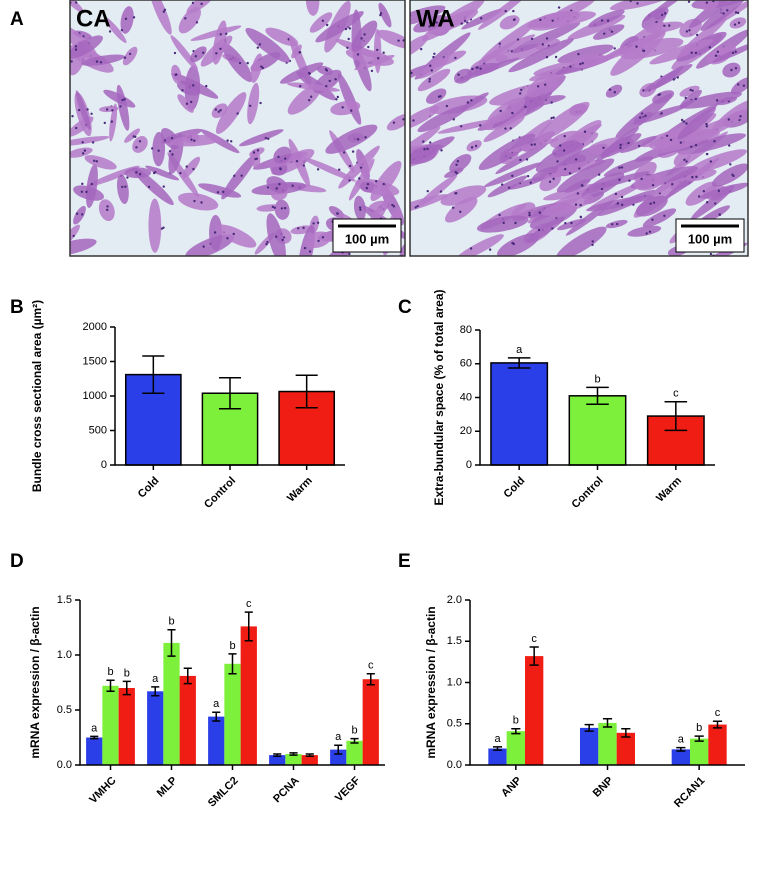  I want to click on x-tick-label: Warm, so click(300, 490).